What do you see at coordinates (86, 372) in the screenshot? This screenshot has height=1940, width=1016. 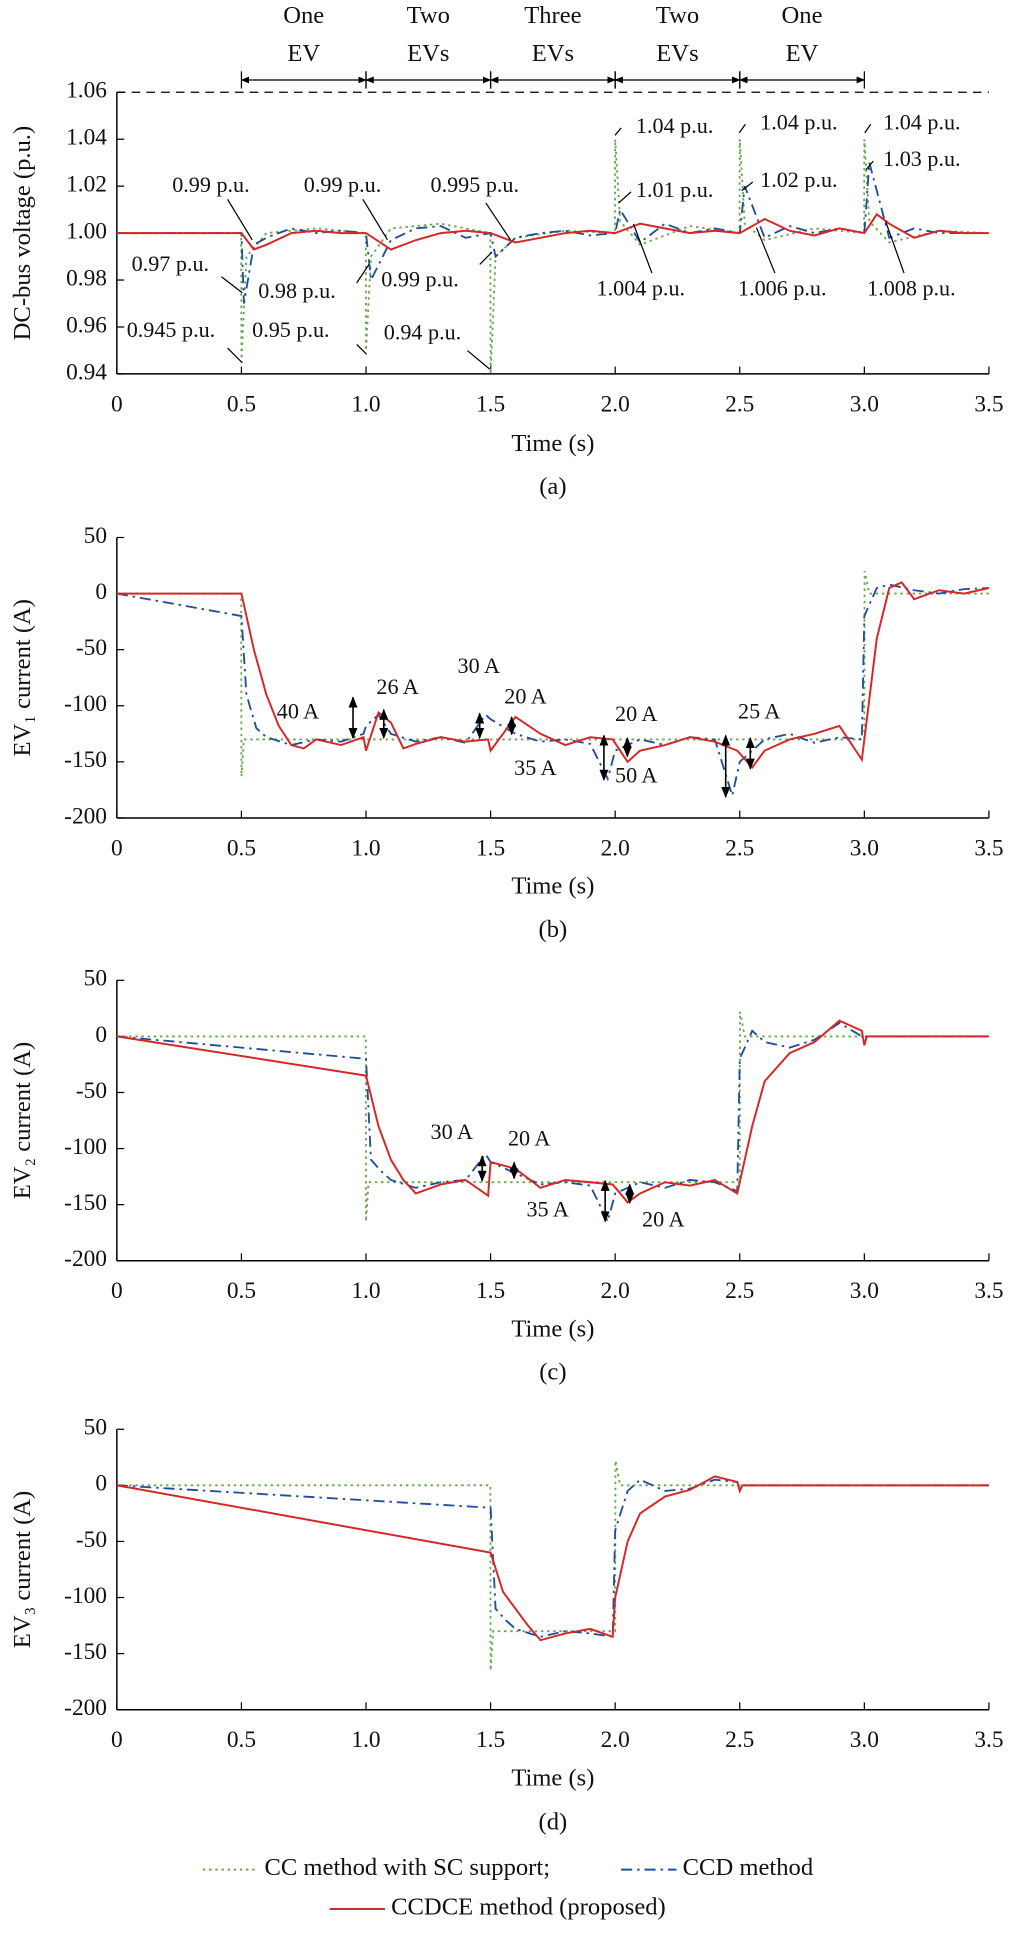 I see `y-tick-label: 0.94` at bounding box center [86, 372].